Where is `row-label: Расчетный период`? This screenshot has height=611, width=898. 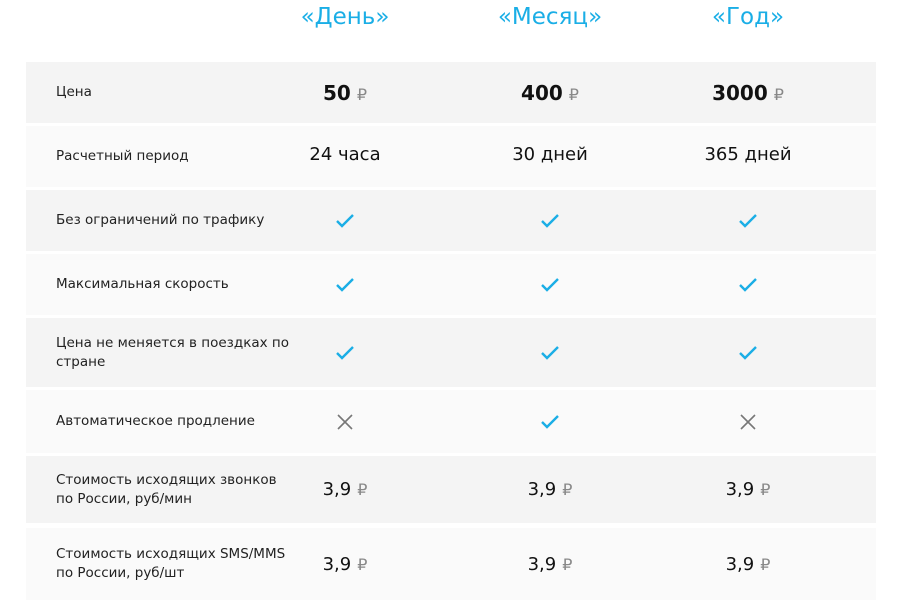 row-label: Расчетный период is located at coordinates (122, 156).